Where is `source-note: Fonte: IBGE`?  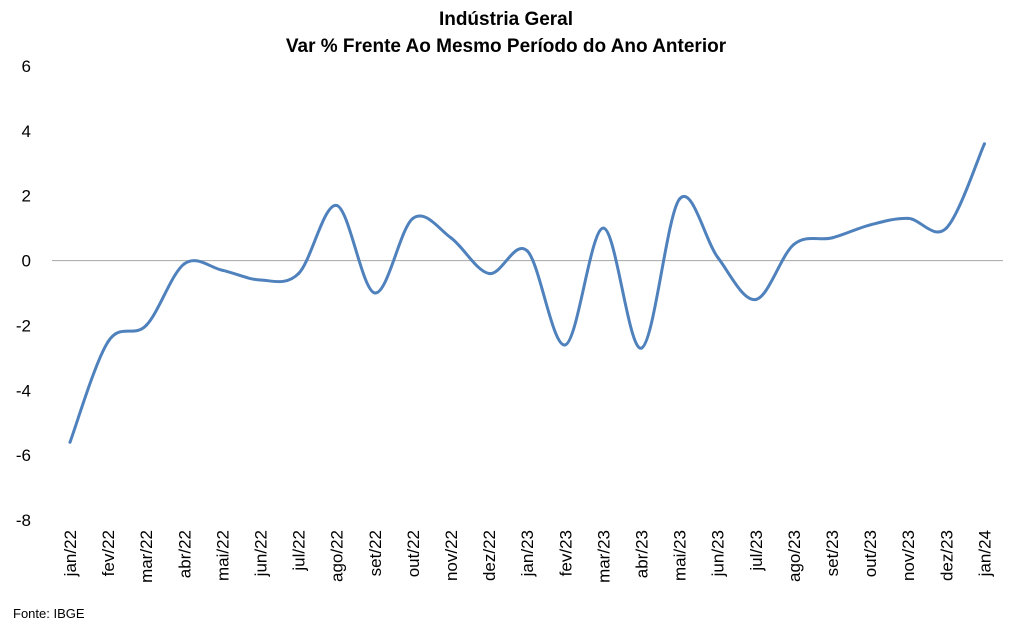
source-note: Fonte: IBGE is located at coordinates (49, 613).